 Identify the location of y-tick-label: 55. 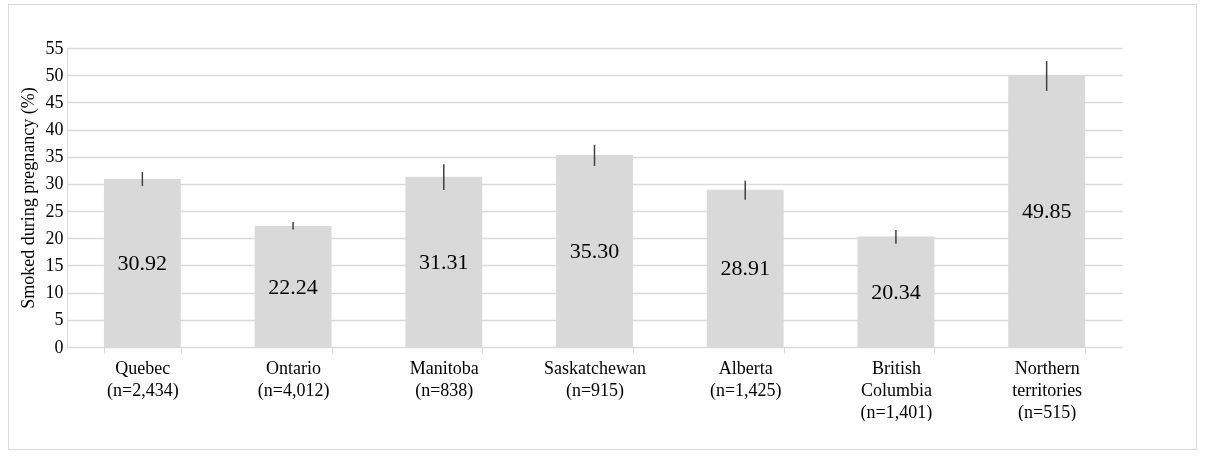
(54, 47).